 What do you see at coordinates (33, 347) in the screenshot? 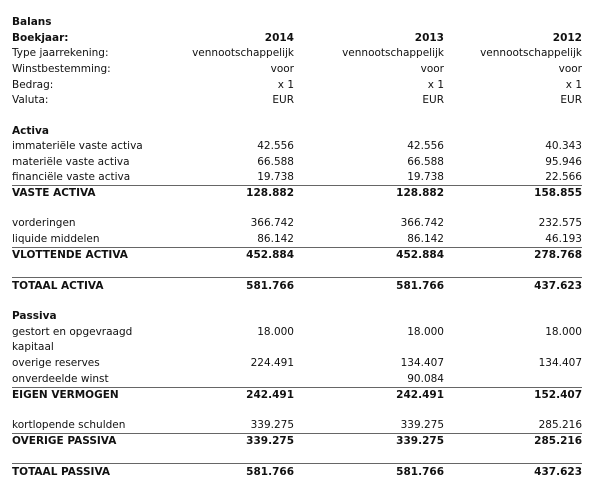
I see `row-label: kapitaal` at bounding box center [33, 347].